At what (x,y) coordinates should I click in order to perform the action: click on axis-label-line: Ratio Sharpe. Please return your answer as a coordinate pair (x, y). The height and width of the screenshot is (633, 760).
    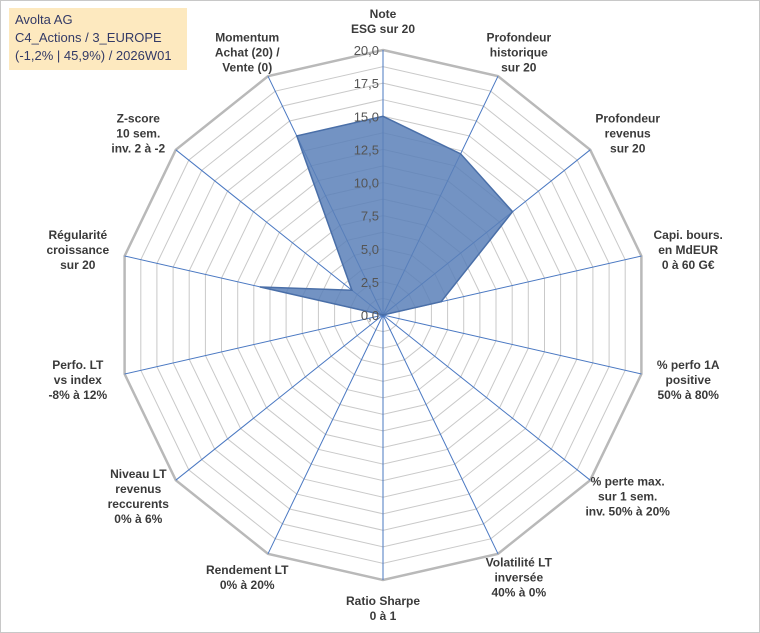
    Looking at the image, I should click on (383, 601).